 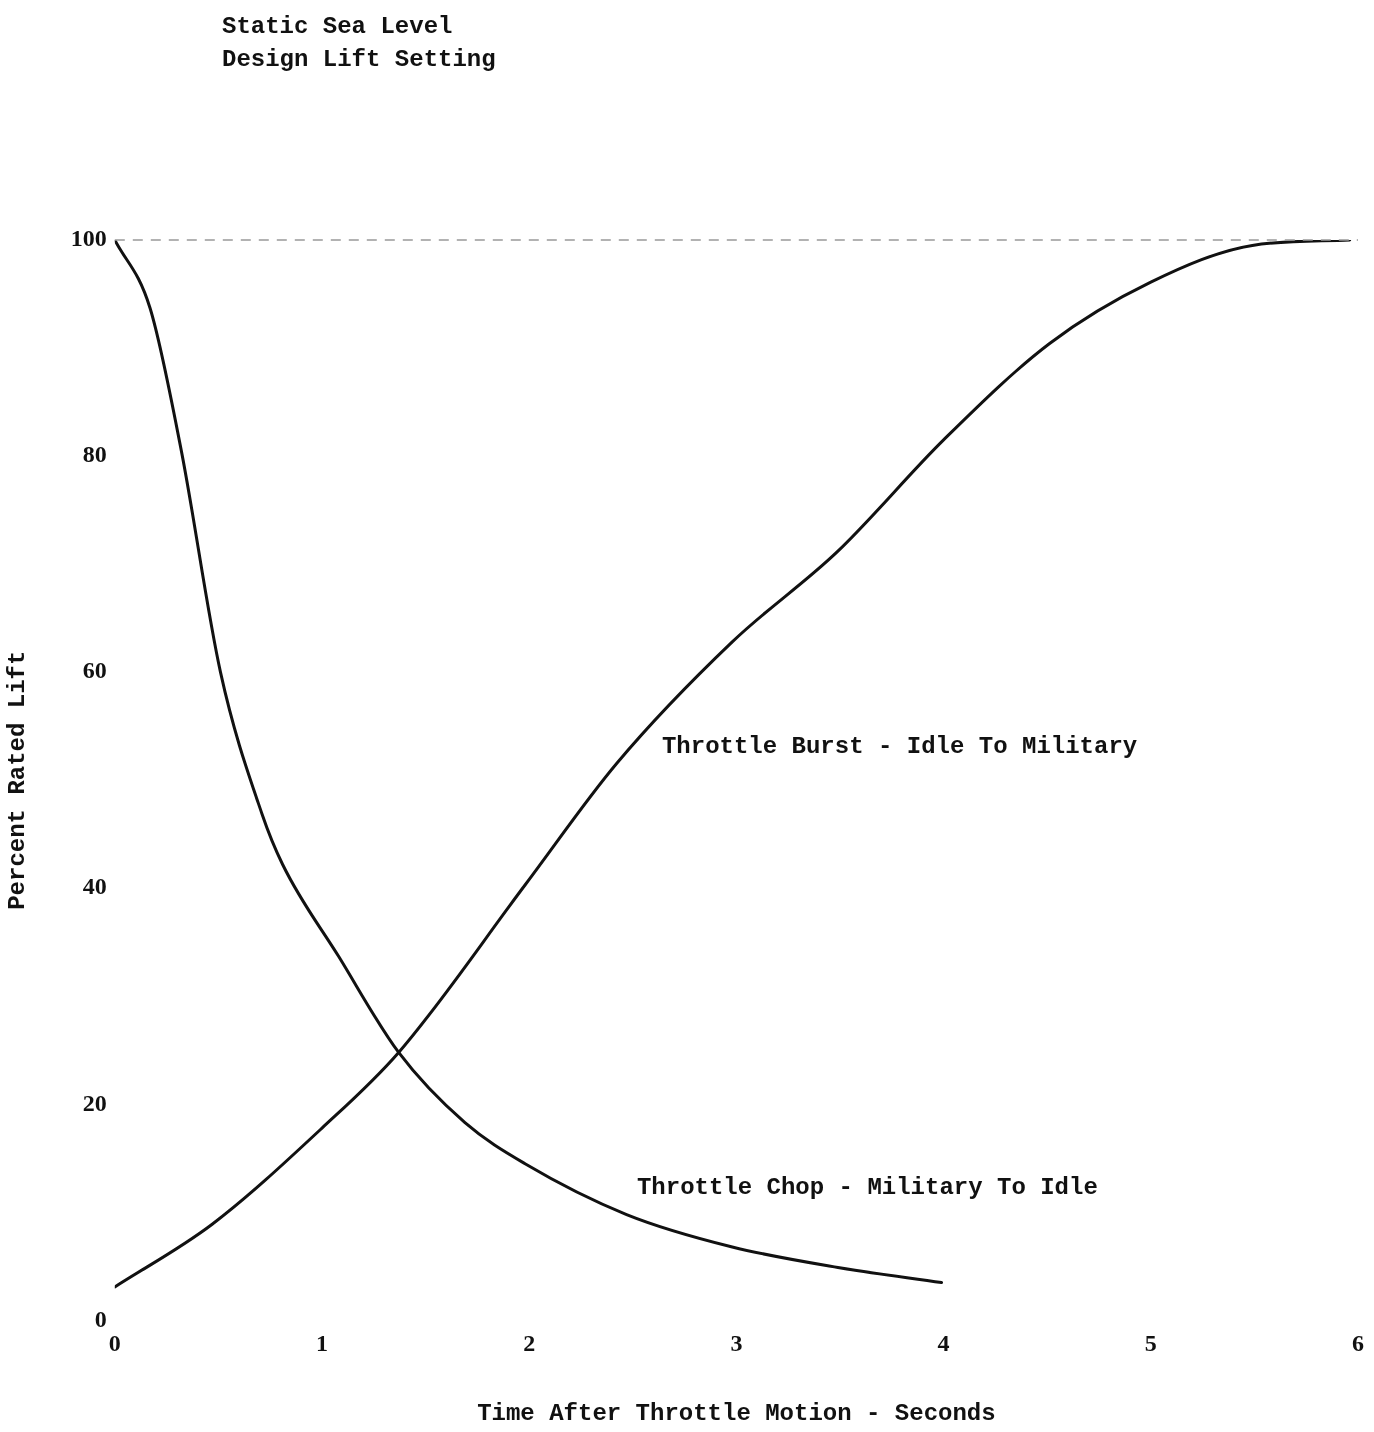 What do you see at coordinates (1358, 1343) in the screenshot?
I see `x-tick-label: 6` at bounding box center [1358, 1343].